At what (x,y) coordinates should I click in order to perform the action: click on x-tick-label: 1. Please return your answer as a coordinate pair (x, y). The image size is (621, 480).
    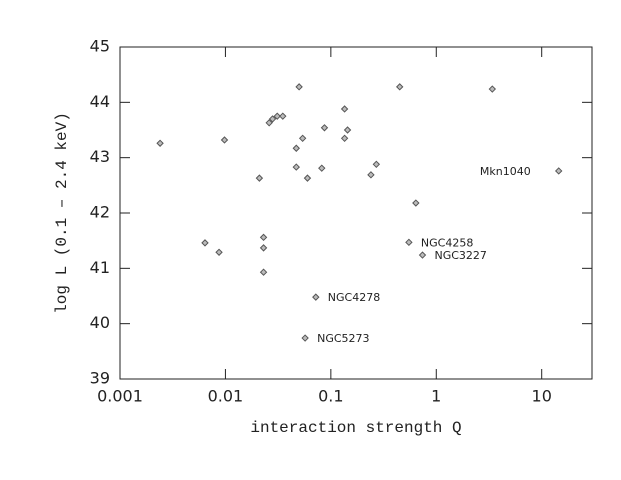
    Looking at the image, I should click on (436, 396).